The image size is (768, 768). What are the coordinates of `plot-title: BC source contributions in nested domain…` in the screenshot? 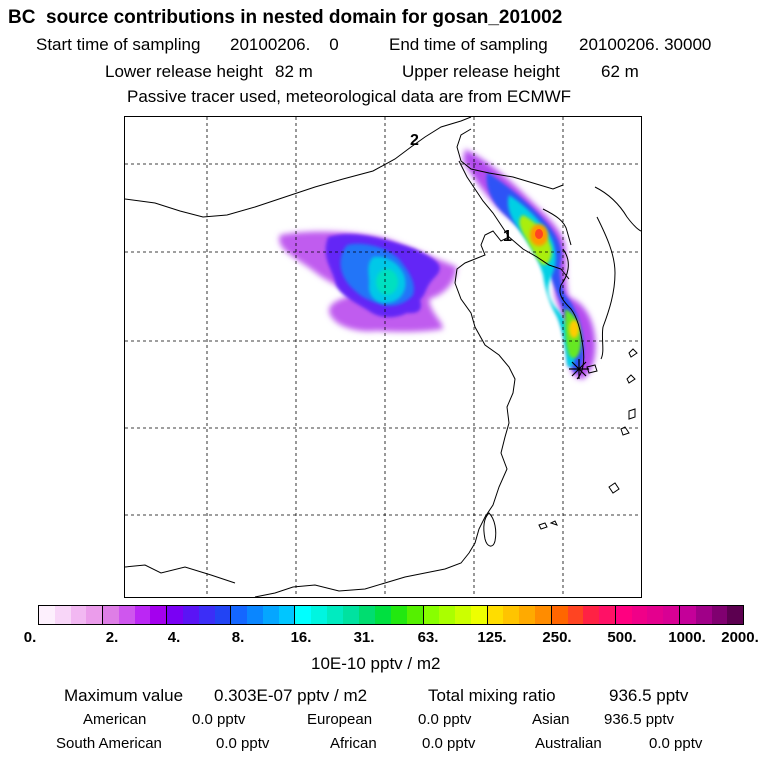 It's located at (285, 17).